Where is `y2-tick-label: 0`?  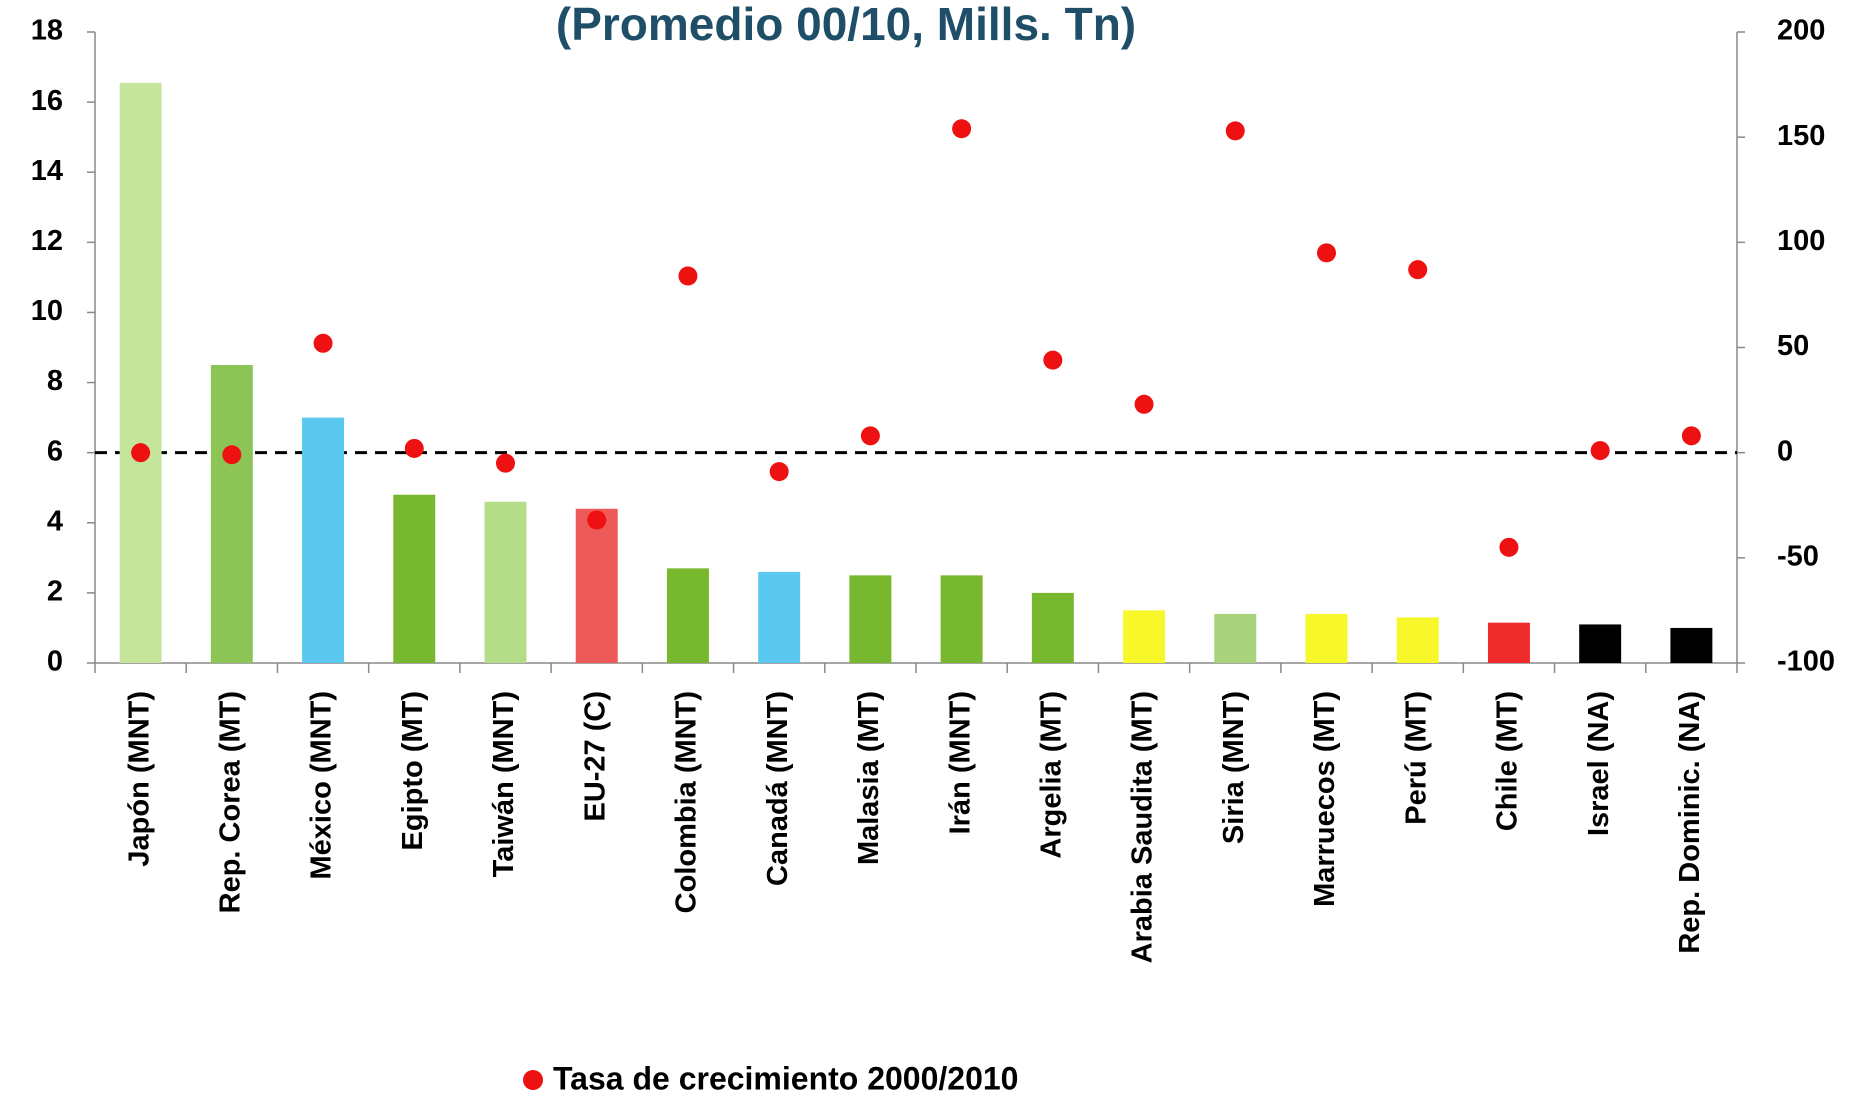
y2-tick-label: 0 is located at coordinates (1785, 451).